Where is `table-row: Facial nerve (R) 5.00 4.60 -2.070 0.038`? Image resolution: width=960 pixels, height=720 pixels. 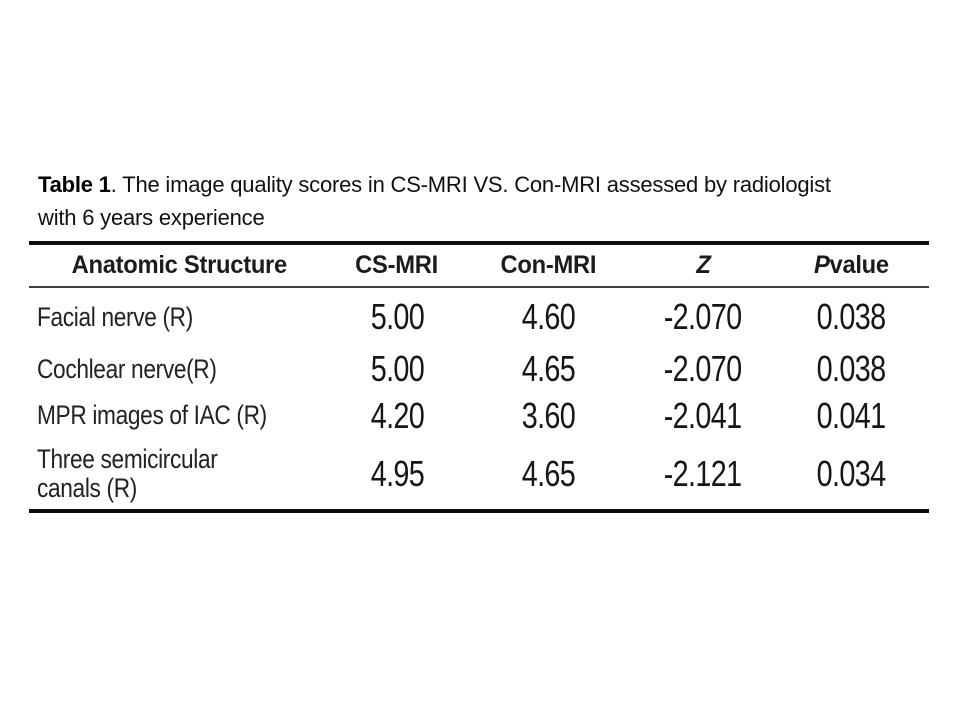
table-row: Facial nerve (R) 5.00 4.60 -2.070 0.038 is located at coordinates (479, 317).